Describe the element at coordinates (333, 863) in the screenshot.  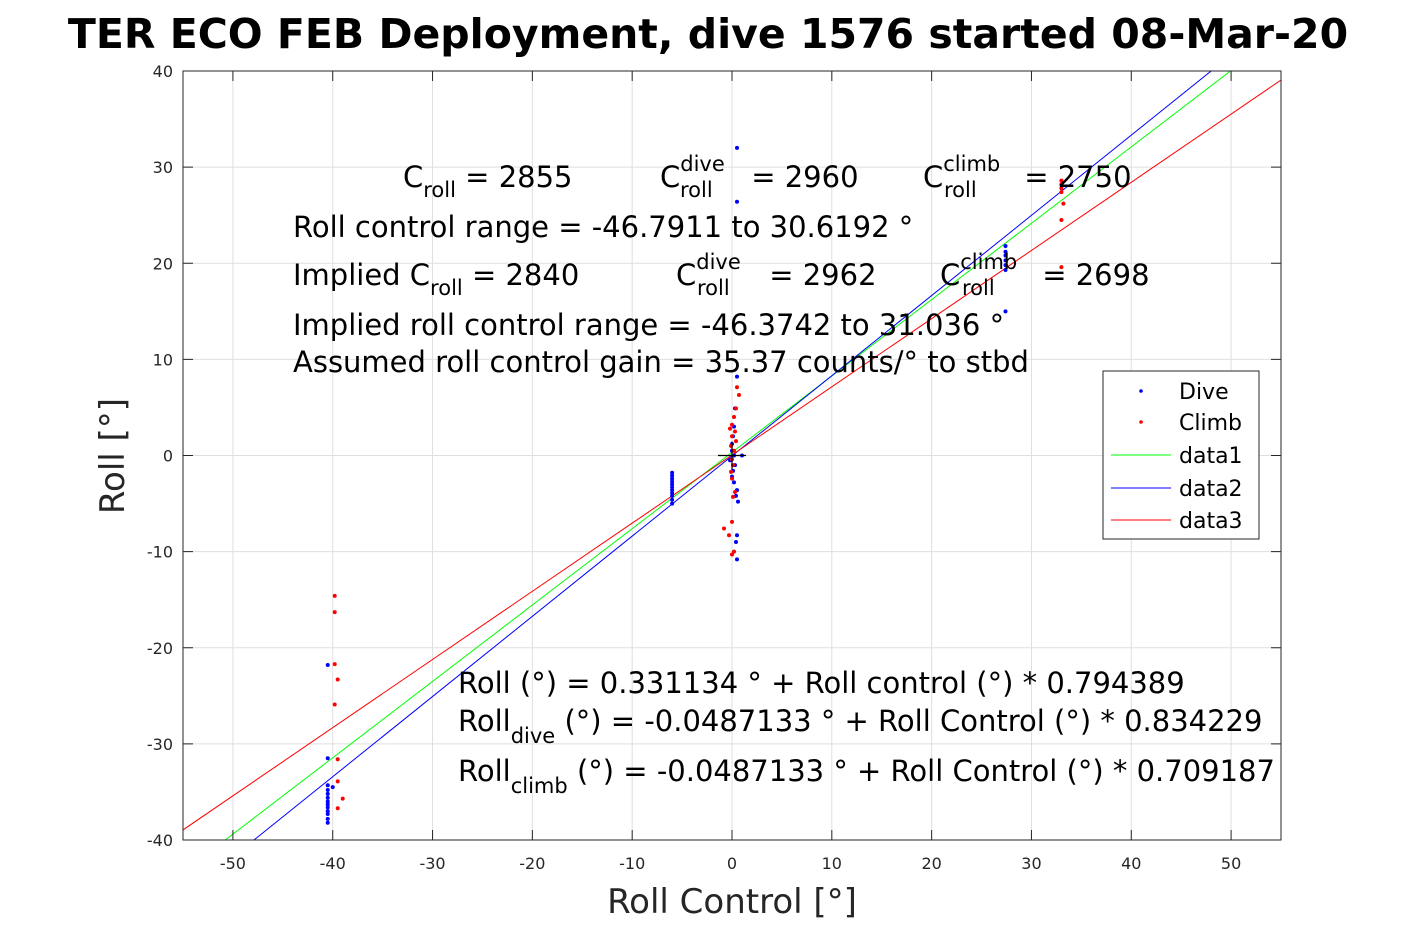
I see `x-tick-label: -40` at that location.